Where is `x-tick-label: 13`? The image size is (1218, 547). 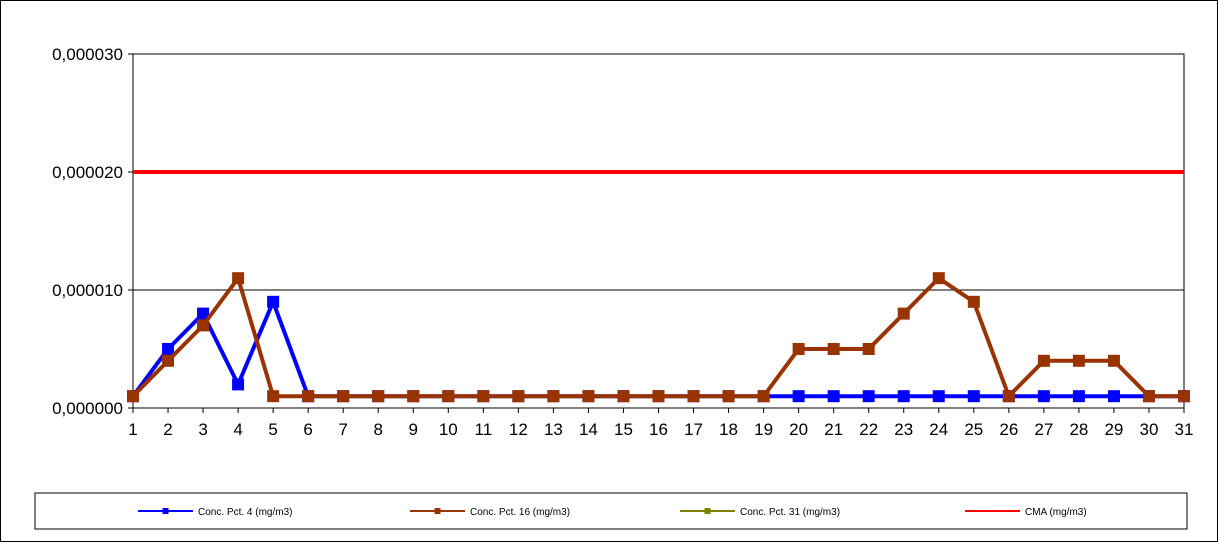 x-tick-label: 13 is located at coordinates (553, 429).